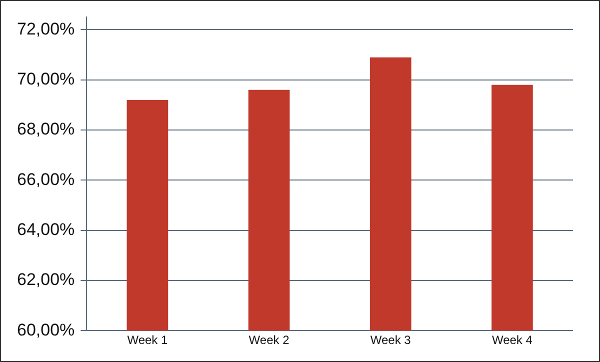 Image resolution: width=600 pixels, height=362 pixels. Describe the element at coordinates (391, 340) in the screenshot. I see `x-tick-label: Week 3` at that location.